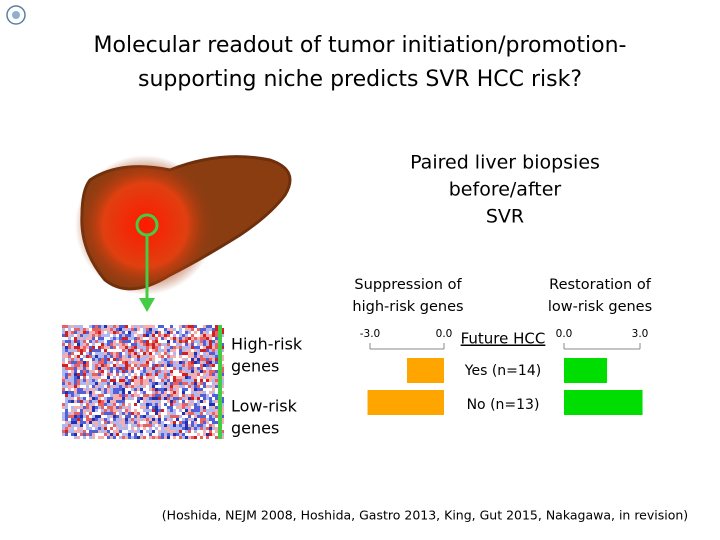  What do you see at coordinates (264, 406) in the screenshot?
I see `heatmap-label: Low-risk` at bounding box center [264, 406].